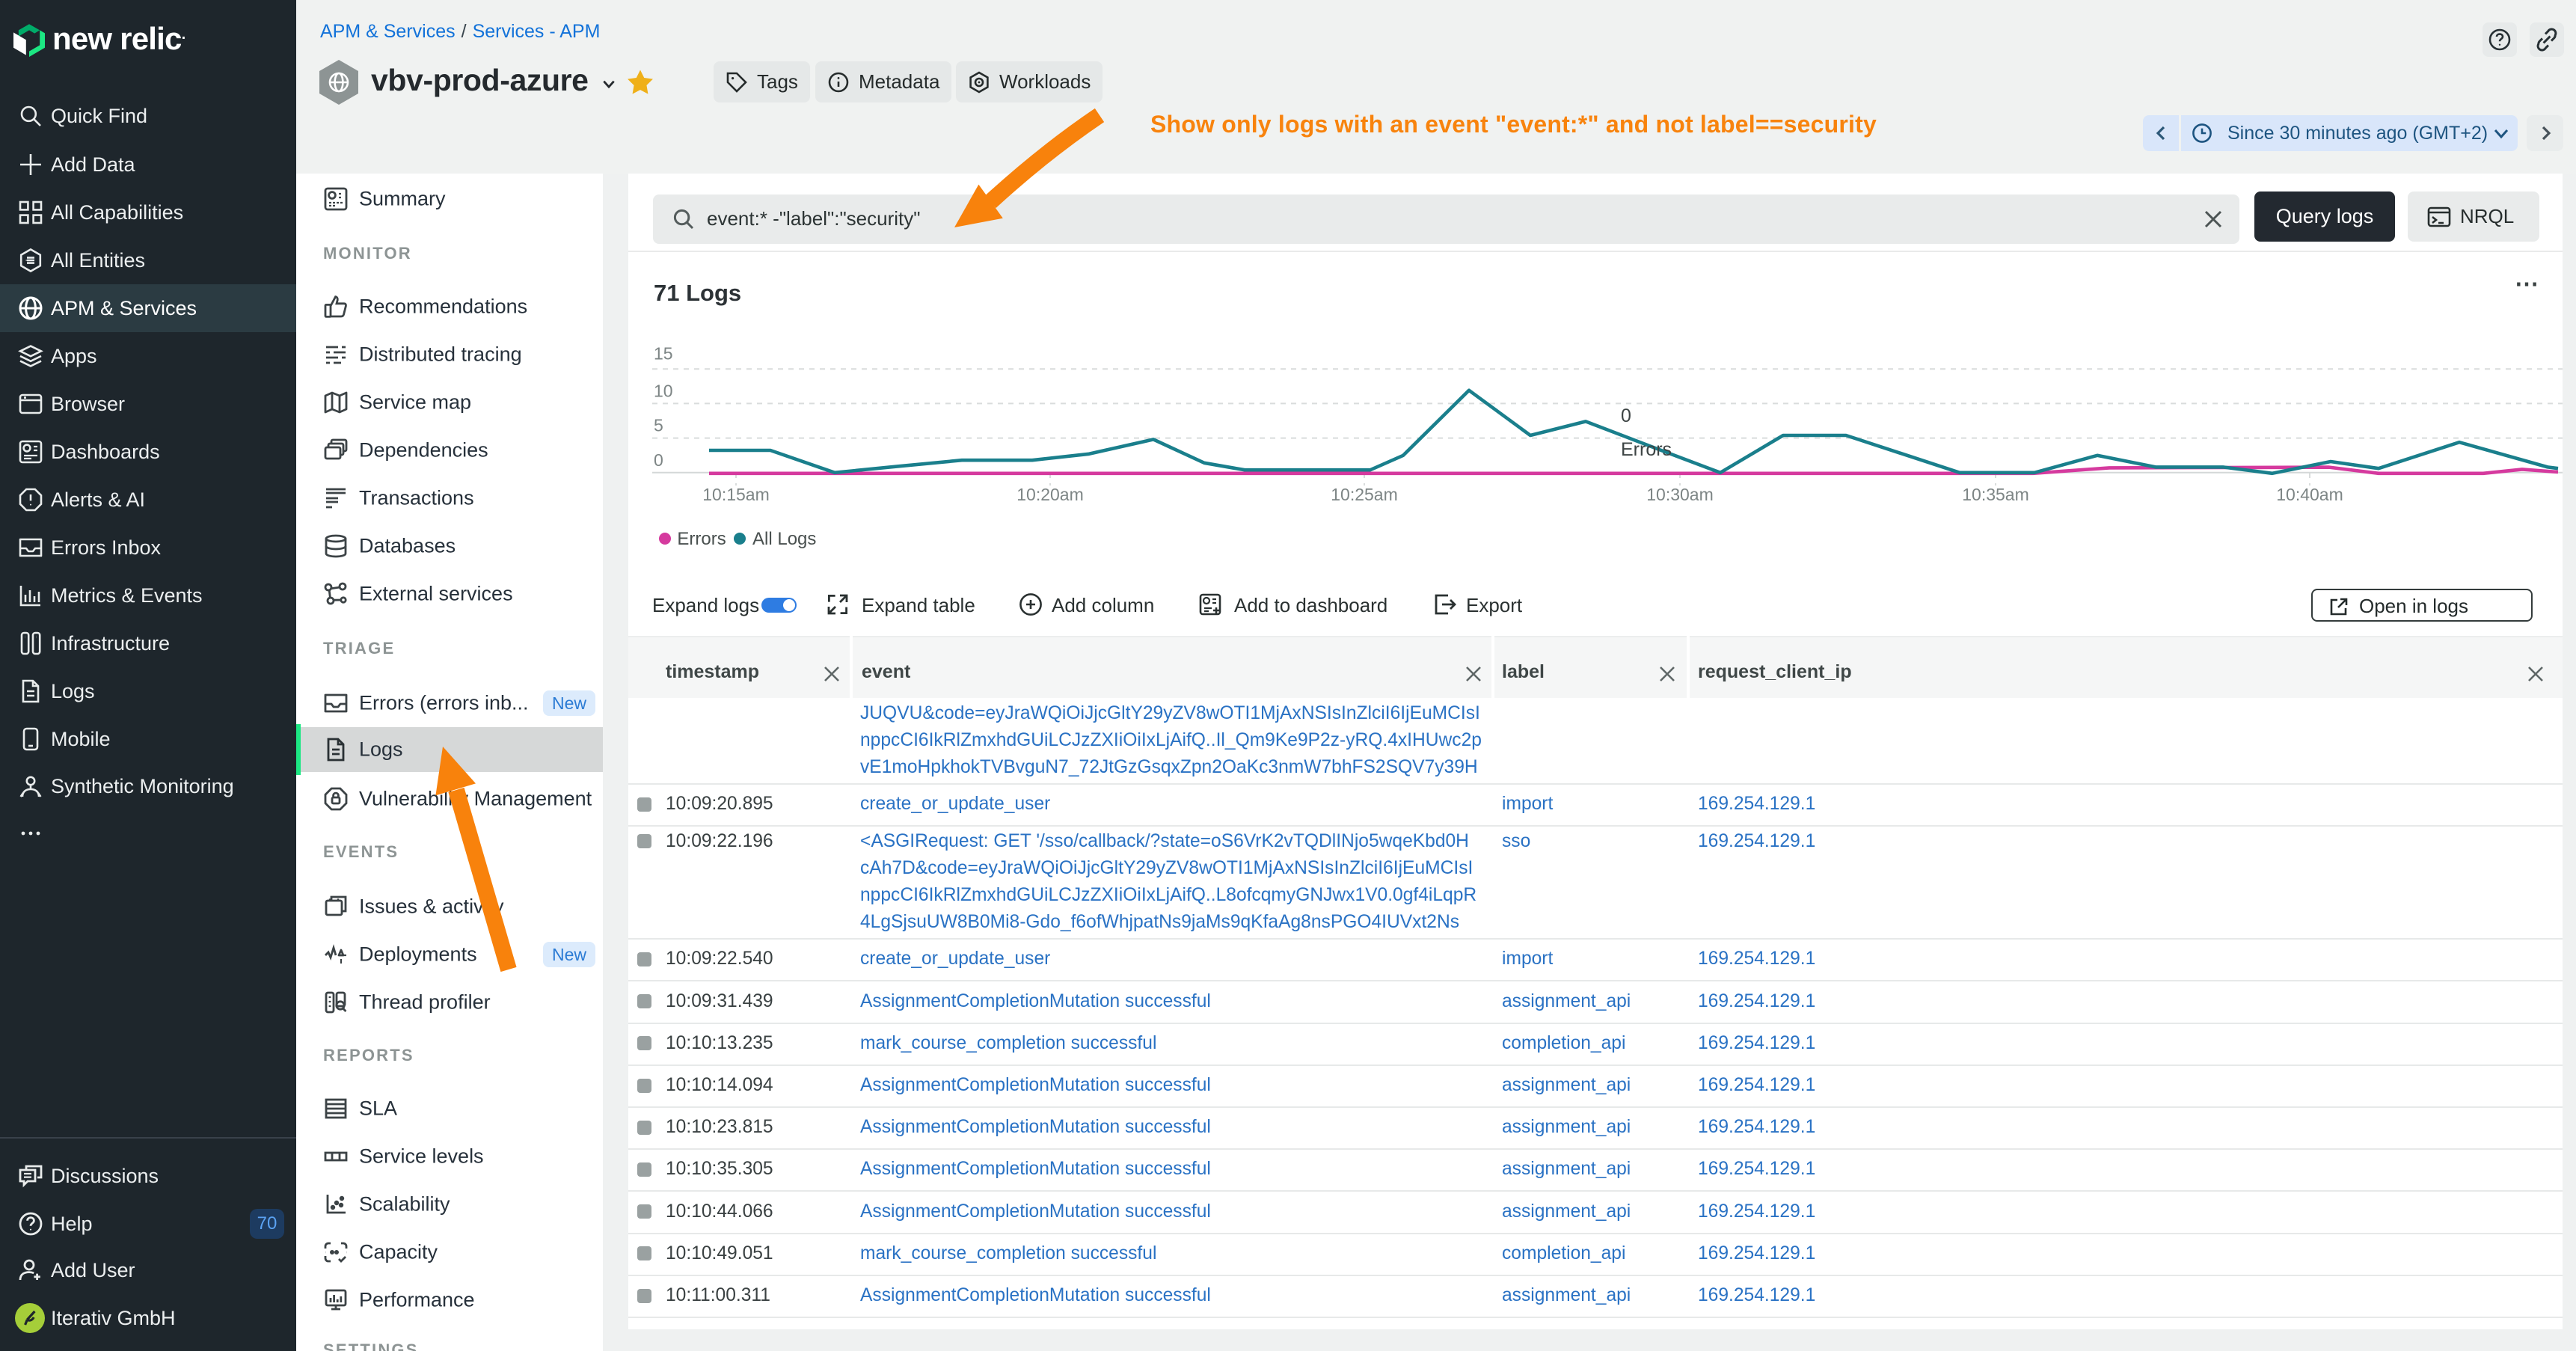 The image size is (2576, 1351). I want to click on svg-text: 10, so click(663, 391).